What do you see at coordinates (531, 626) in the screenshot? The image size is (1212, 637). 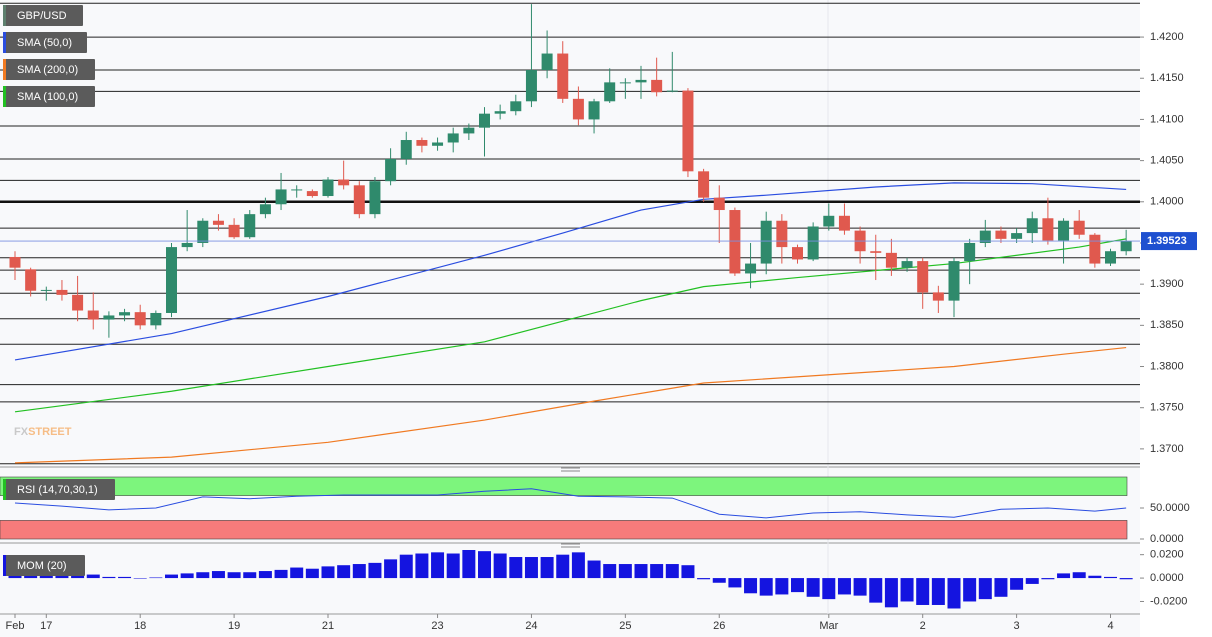 I see `x-tick-label: 24` at bounding box center [531, 626].